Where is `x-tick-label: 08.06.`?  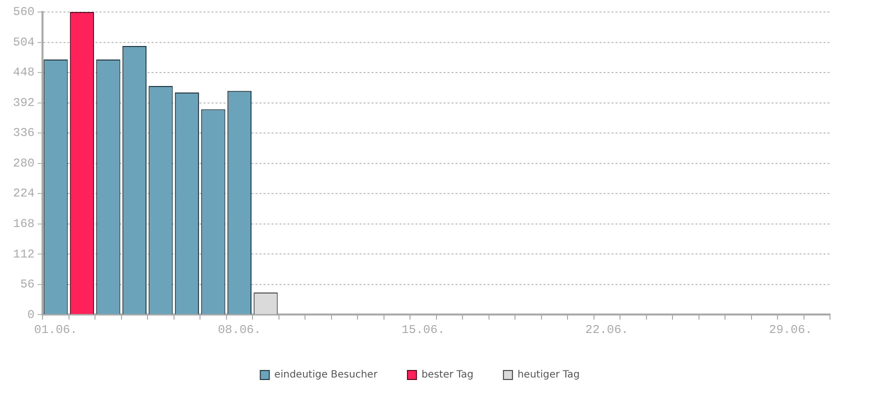 x-tick-label: 08.06. is located at coordinates (240, 329).